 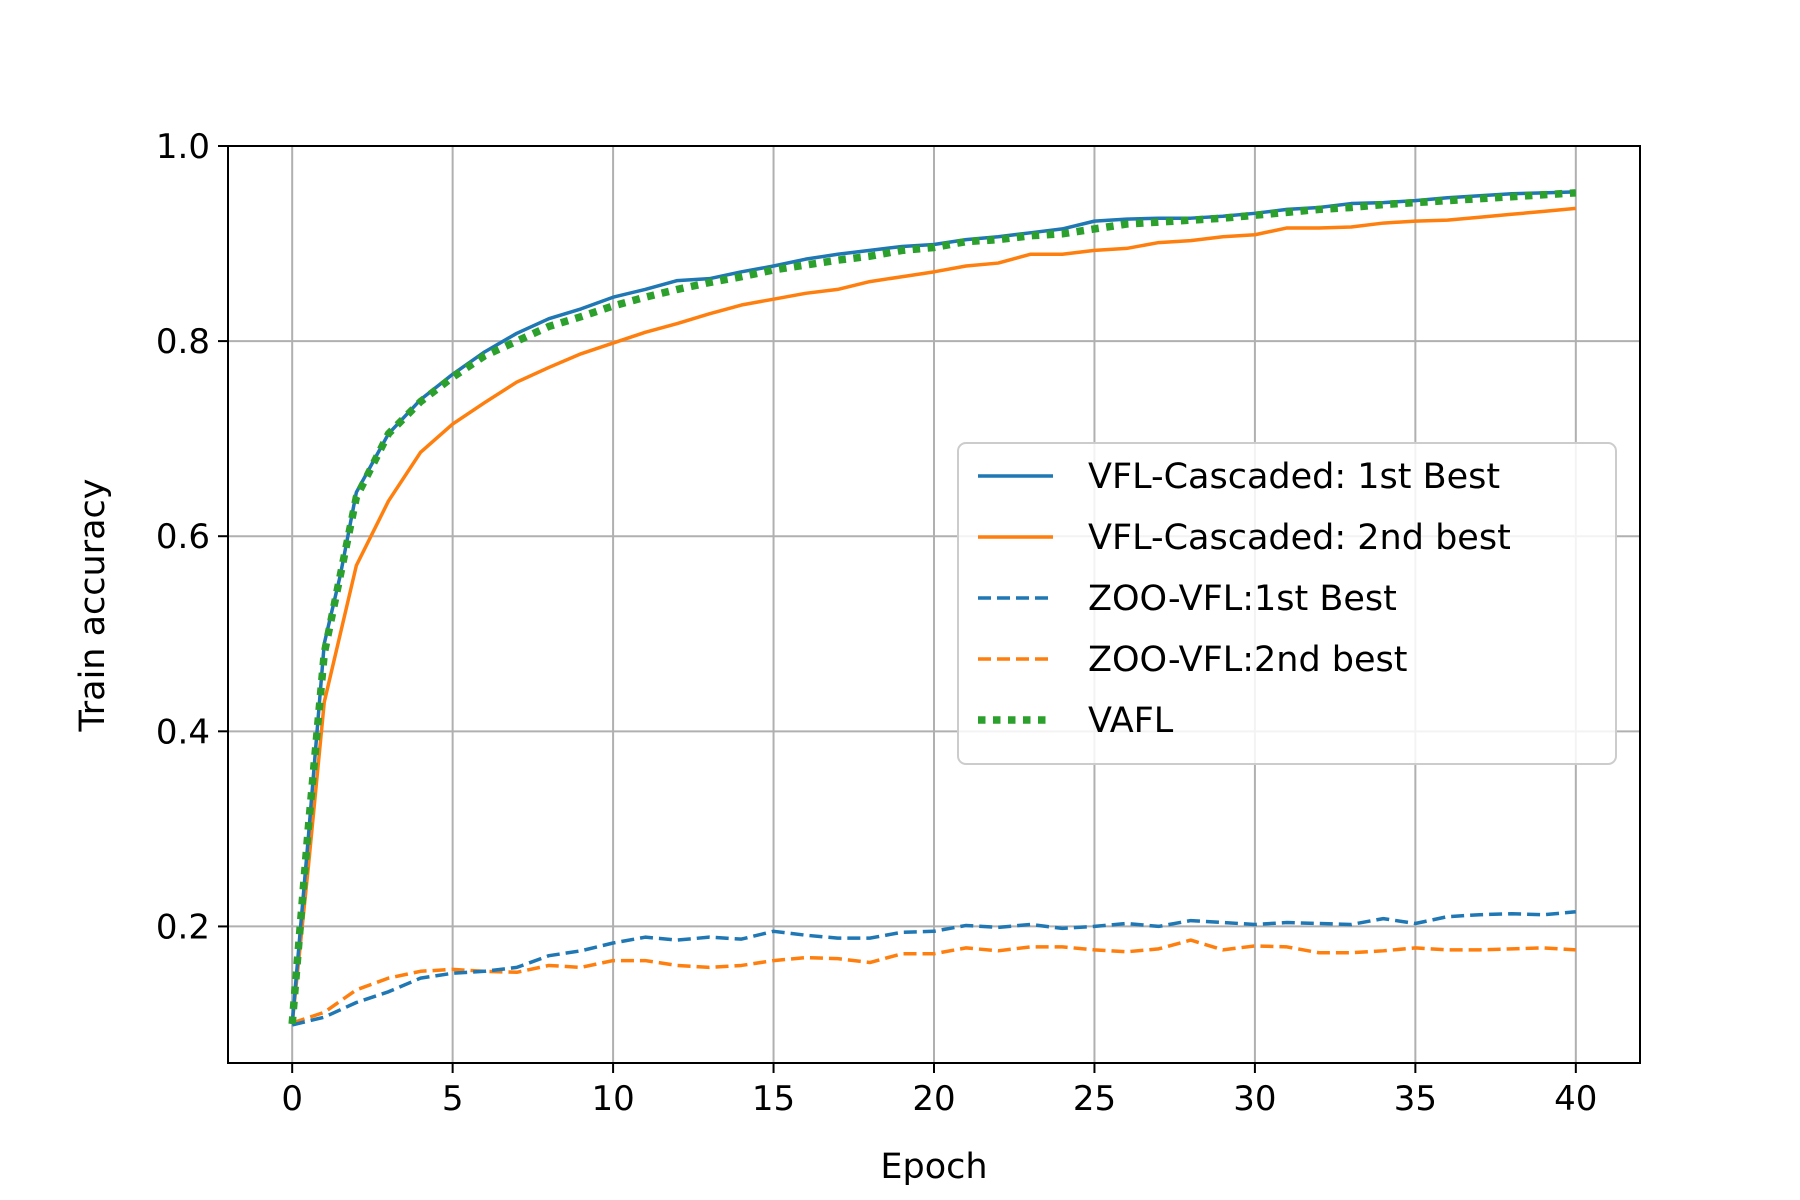 I want to click on legend-label: ZOO-VFL:2nd best, so click(x=1248, y=660).